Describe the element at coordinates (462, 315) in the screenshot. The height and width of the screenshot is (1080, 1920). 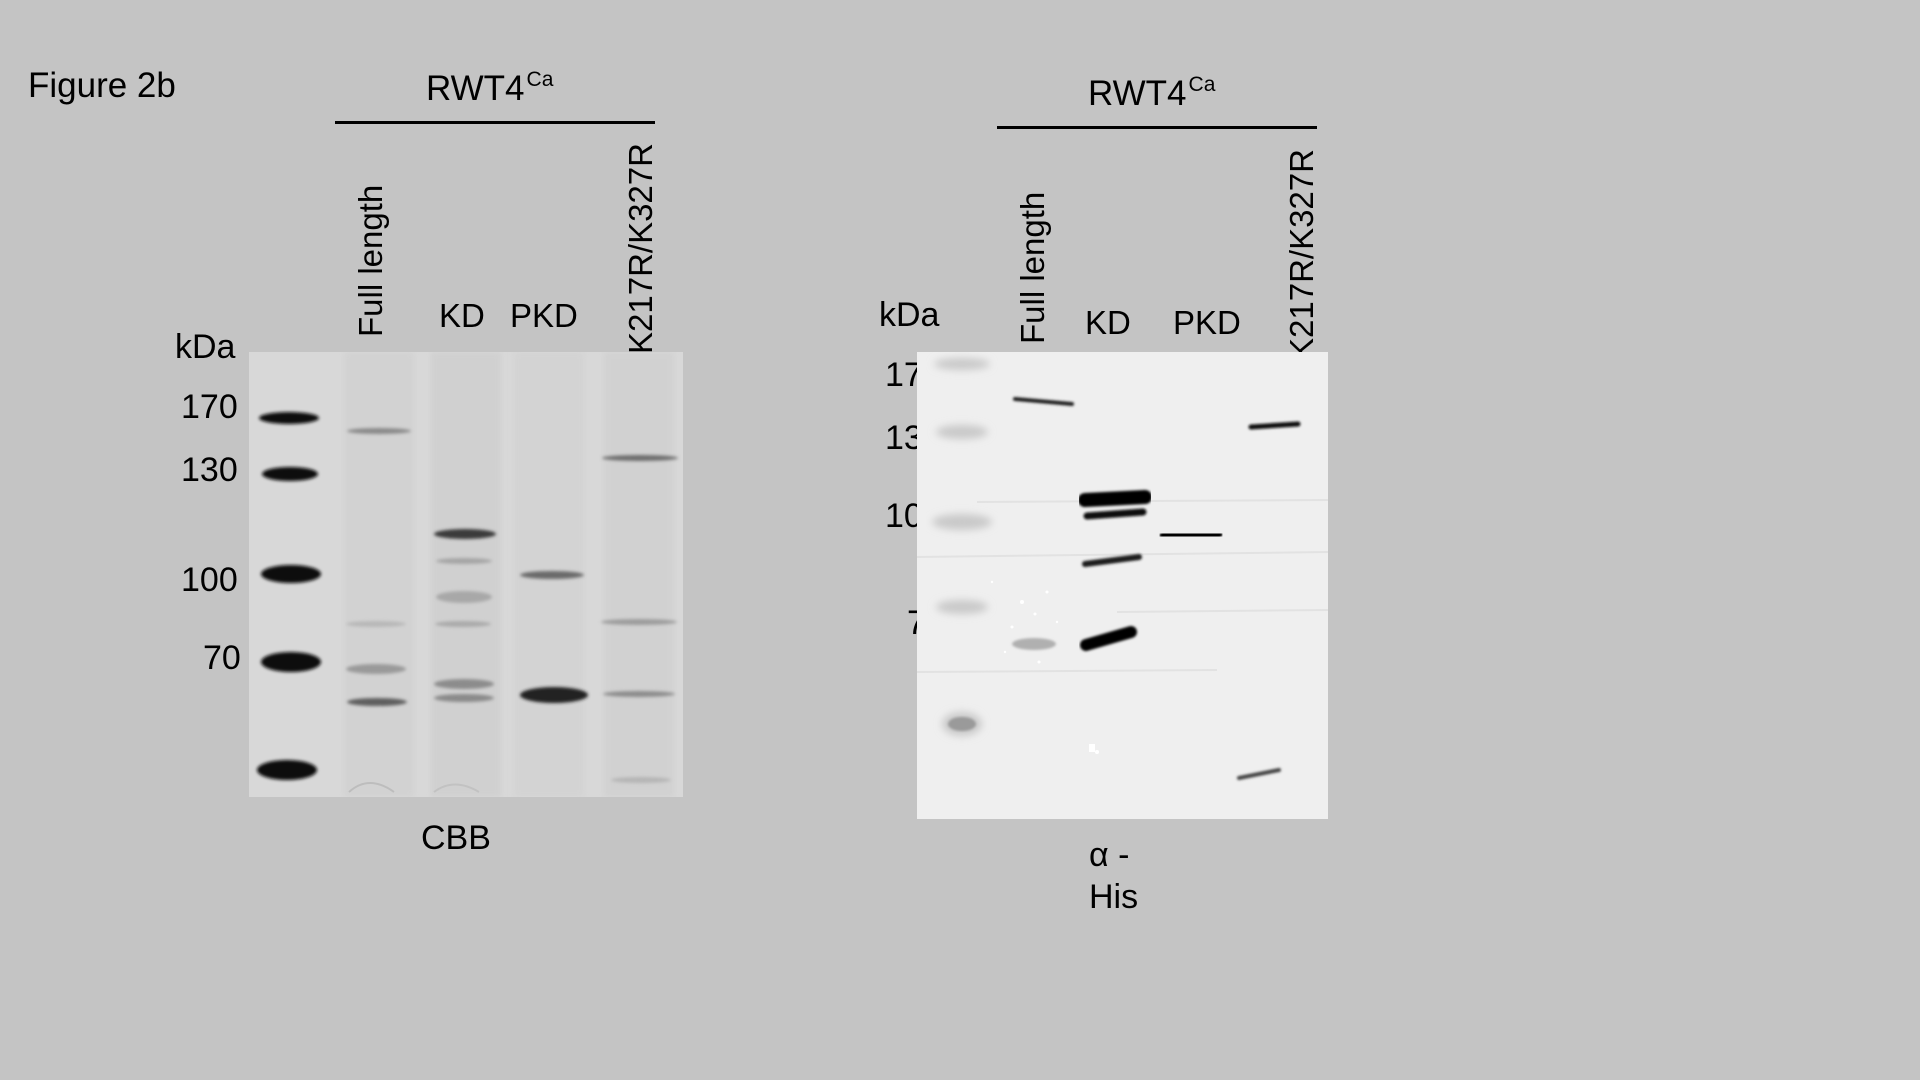
I see `left-lane-kd: KD` at that location.